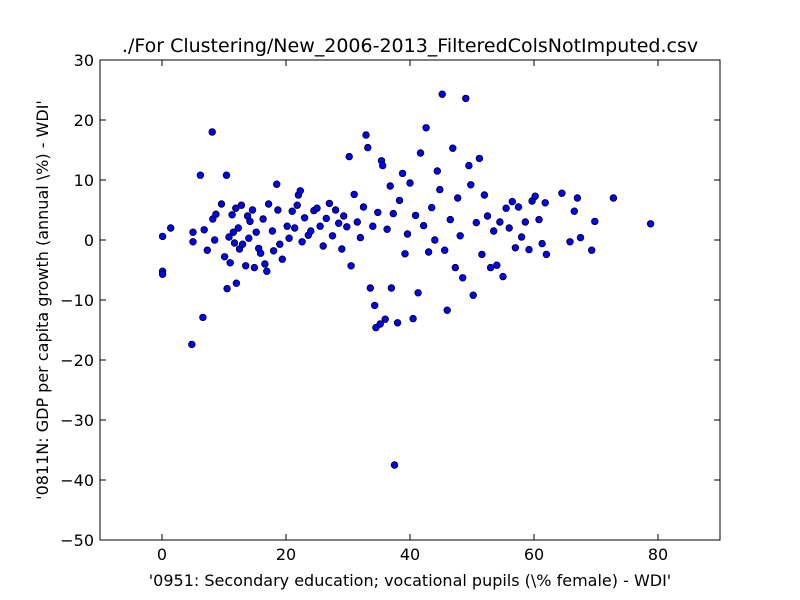 This screenshot has width=800, height=600. I want to click on y-tick-label: 0, so click(89, 240).